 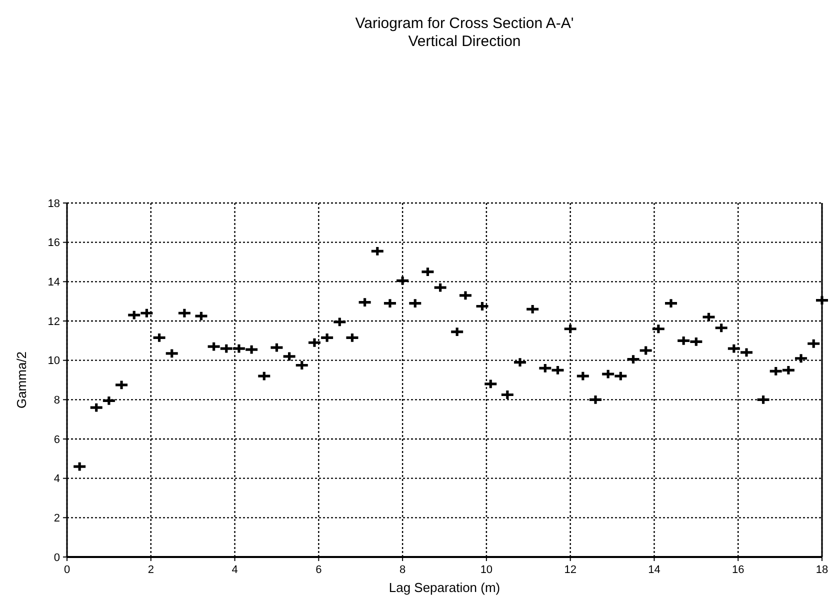 What do you see at coordinates (54, 322) in the screenshot?
I see `y-tick-label: 12` at bounding box center [54, 322].